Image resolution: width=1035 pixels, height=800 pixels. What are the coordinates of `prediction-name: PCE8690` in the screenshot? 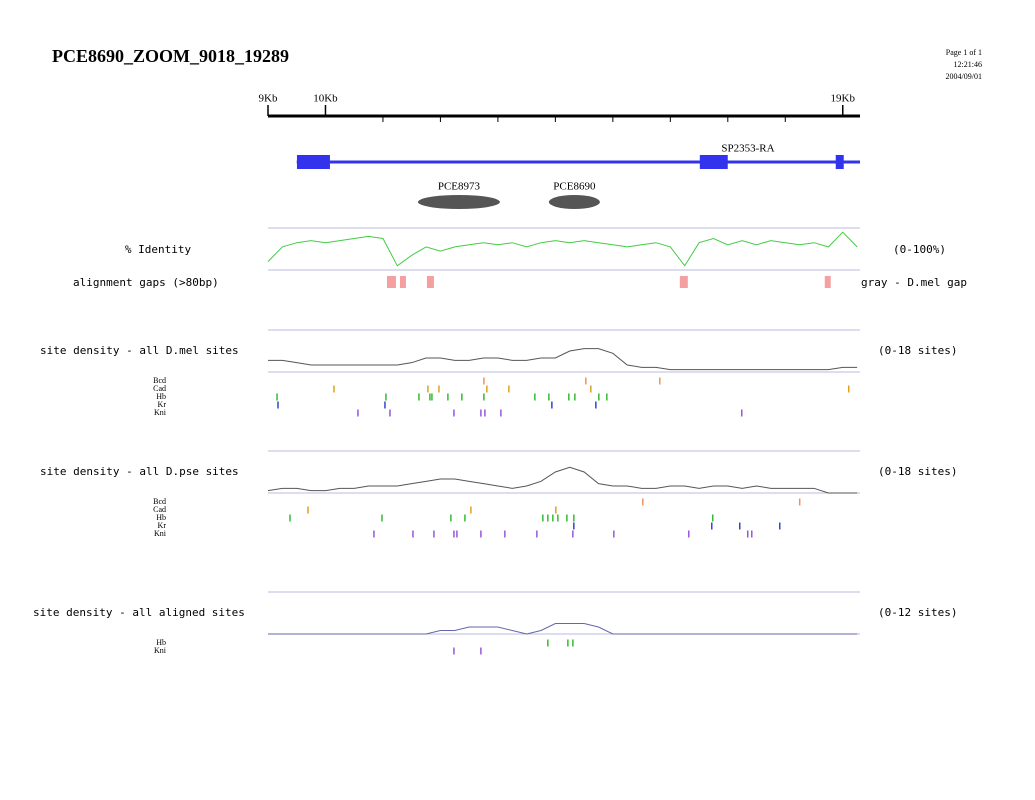 It's located at (574, 187).